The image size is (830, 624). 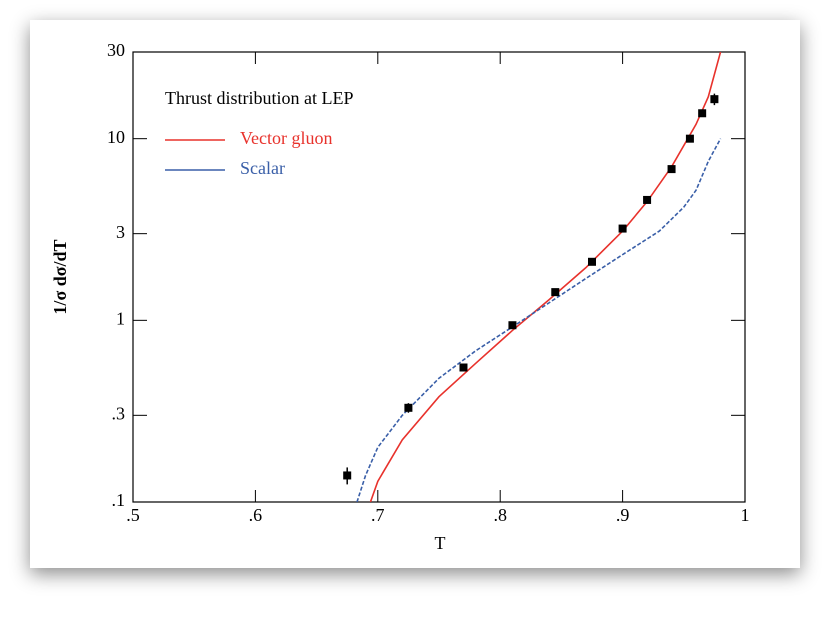 What do you see at coordinates (120, 318) in the screenshot?
I see `y-tick-label: 1` at bounding box center [120, 318].